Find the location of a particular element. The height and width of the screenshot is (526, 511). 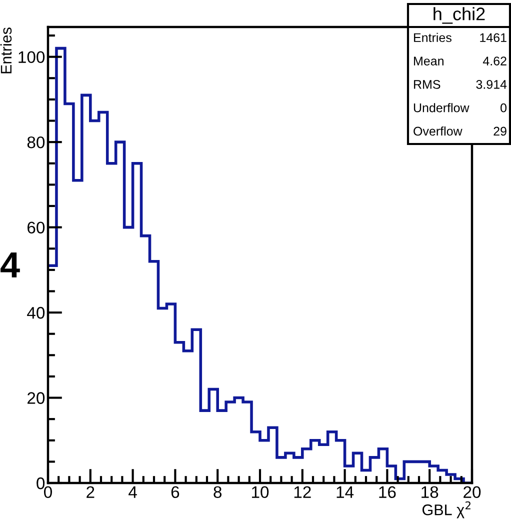

y-tick-label: 60 is located at coordinates (36, 228).